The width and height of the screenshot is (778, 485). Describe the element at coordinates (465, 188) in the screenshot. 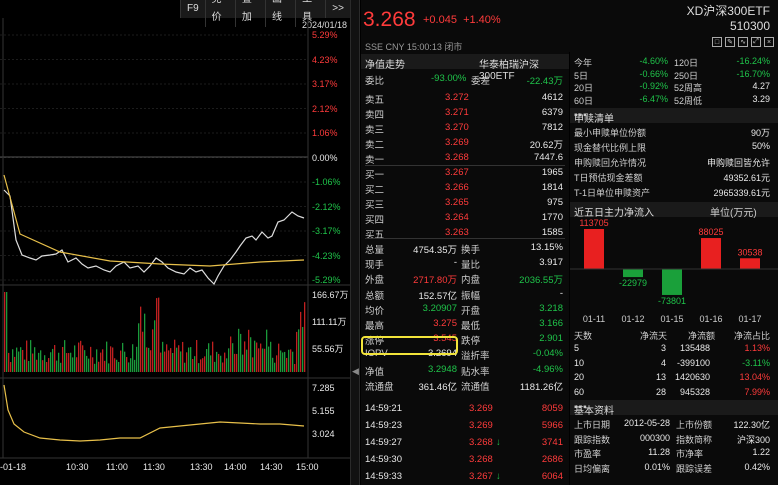

I see `bid-row: 买二 3.266 1814` at that location.